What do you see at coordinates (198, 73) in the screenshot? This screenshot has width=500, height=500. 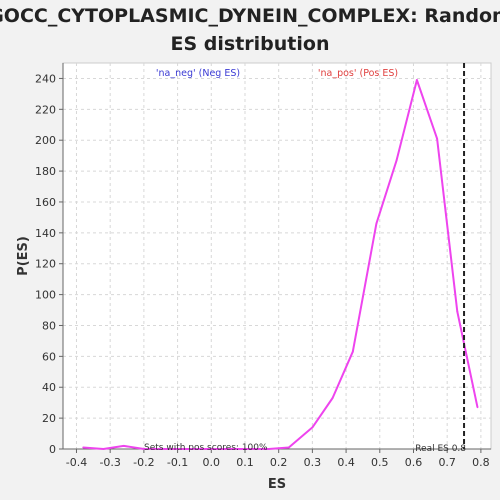 I see `legend-neg-label: 'na_neg' (Neg ES)` at bounding box center [198, 73].